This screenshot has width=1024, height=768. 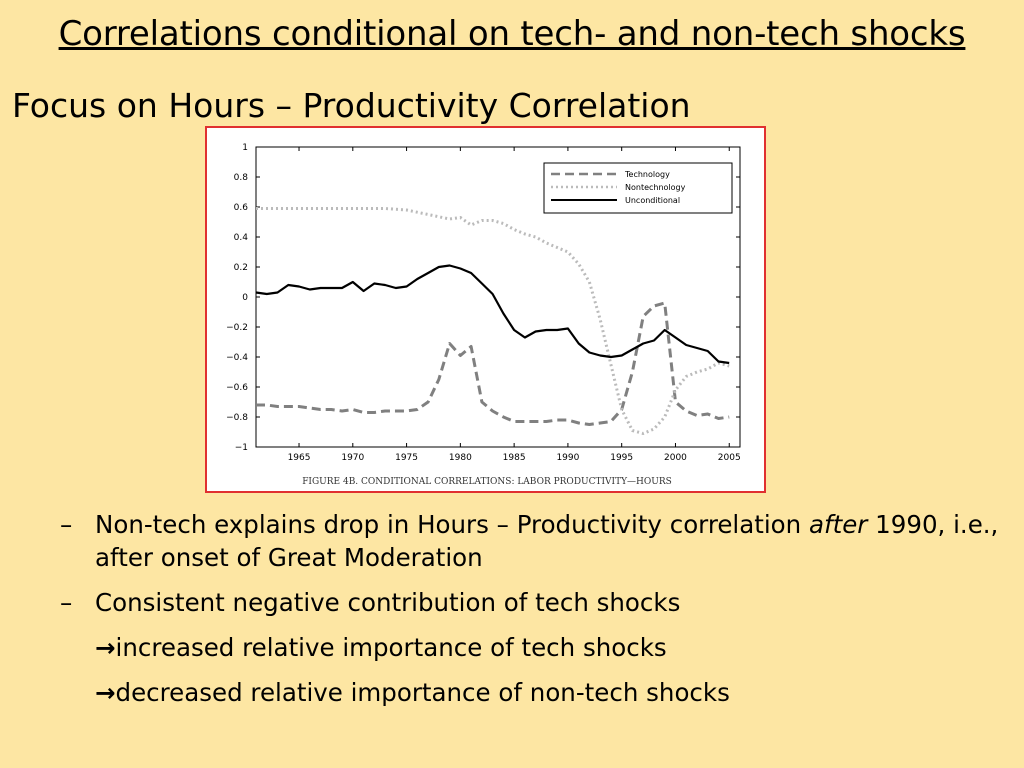 What do you see at coordinates (460, 458) in the screenshot?
I see `x-tick-label: 1980` at bounding box center [460, 458].